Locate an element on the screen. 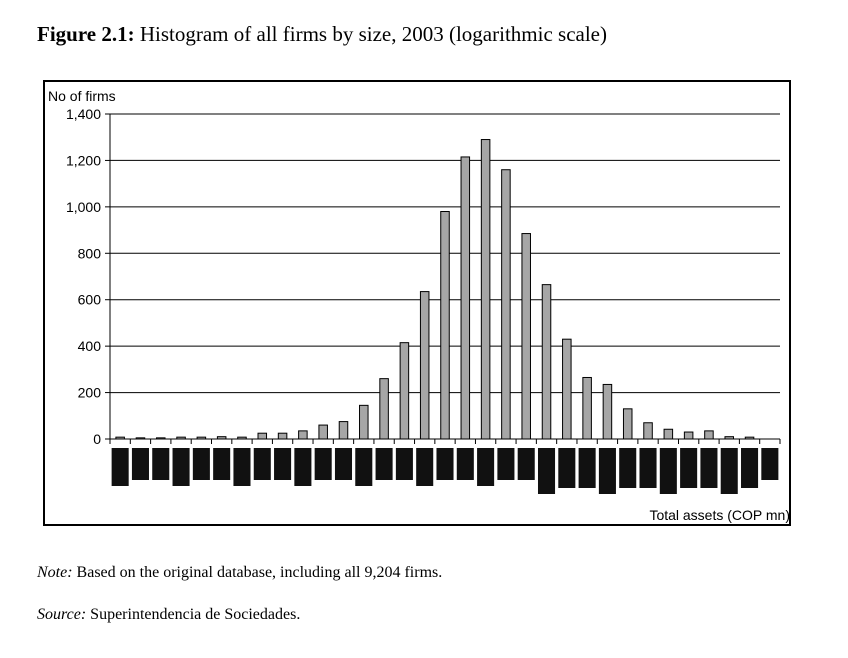 The height and width of the screenshot is (658, 848). y-tick-label: 1,000 is located at coordinates (83, 207).